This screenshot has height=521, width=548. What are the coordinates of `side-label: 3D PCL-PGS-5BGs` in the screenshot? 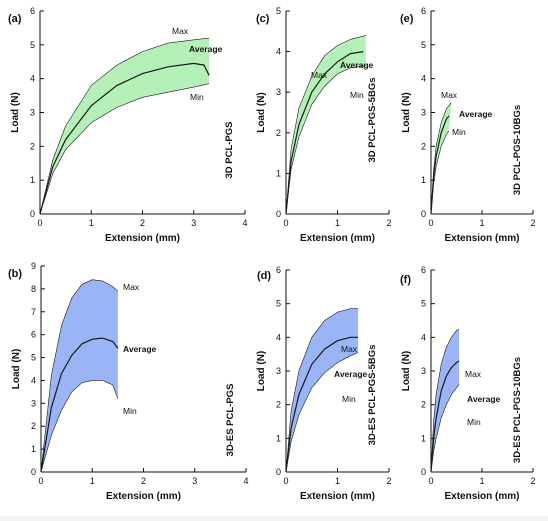 It's located at (372, 120).